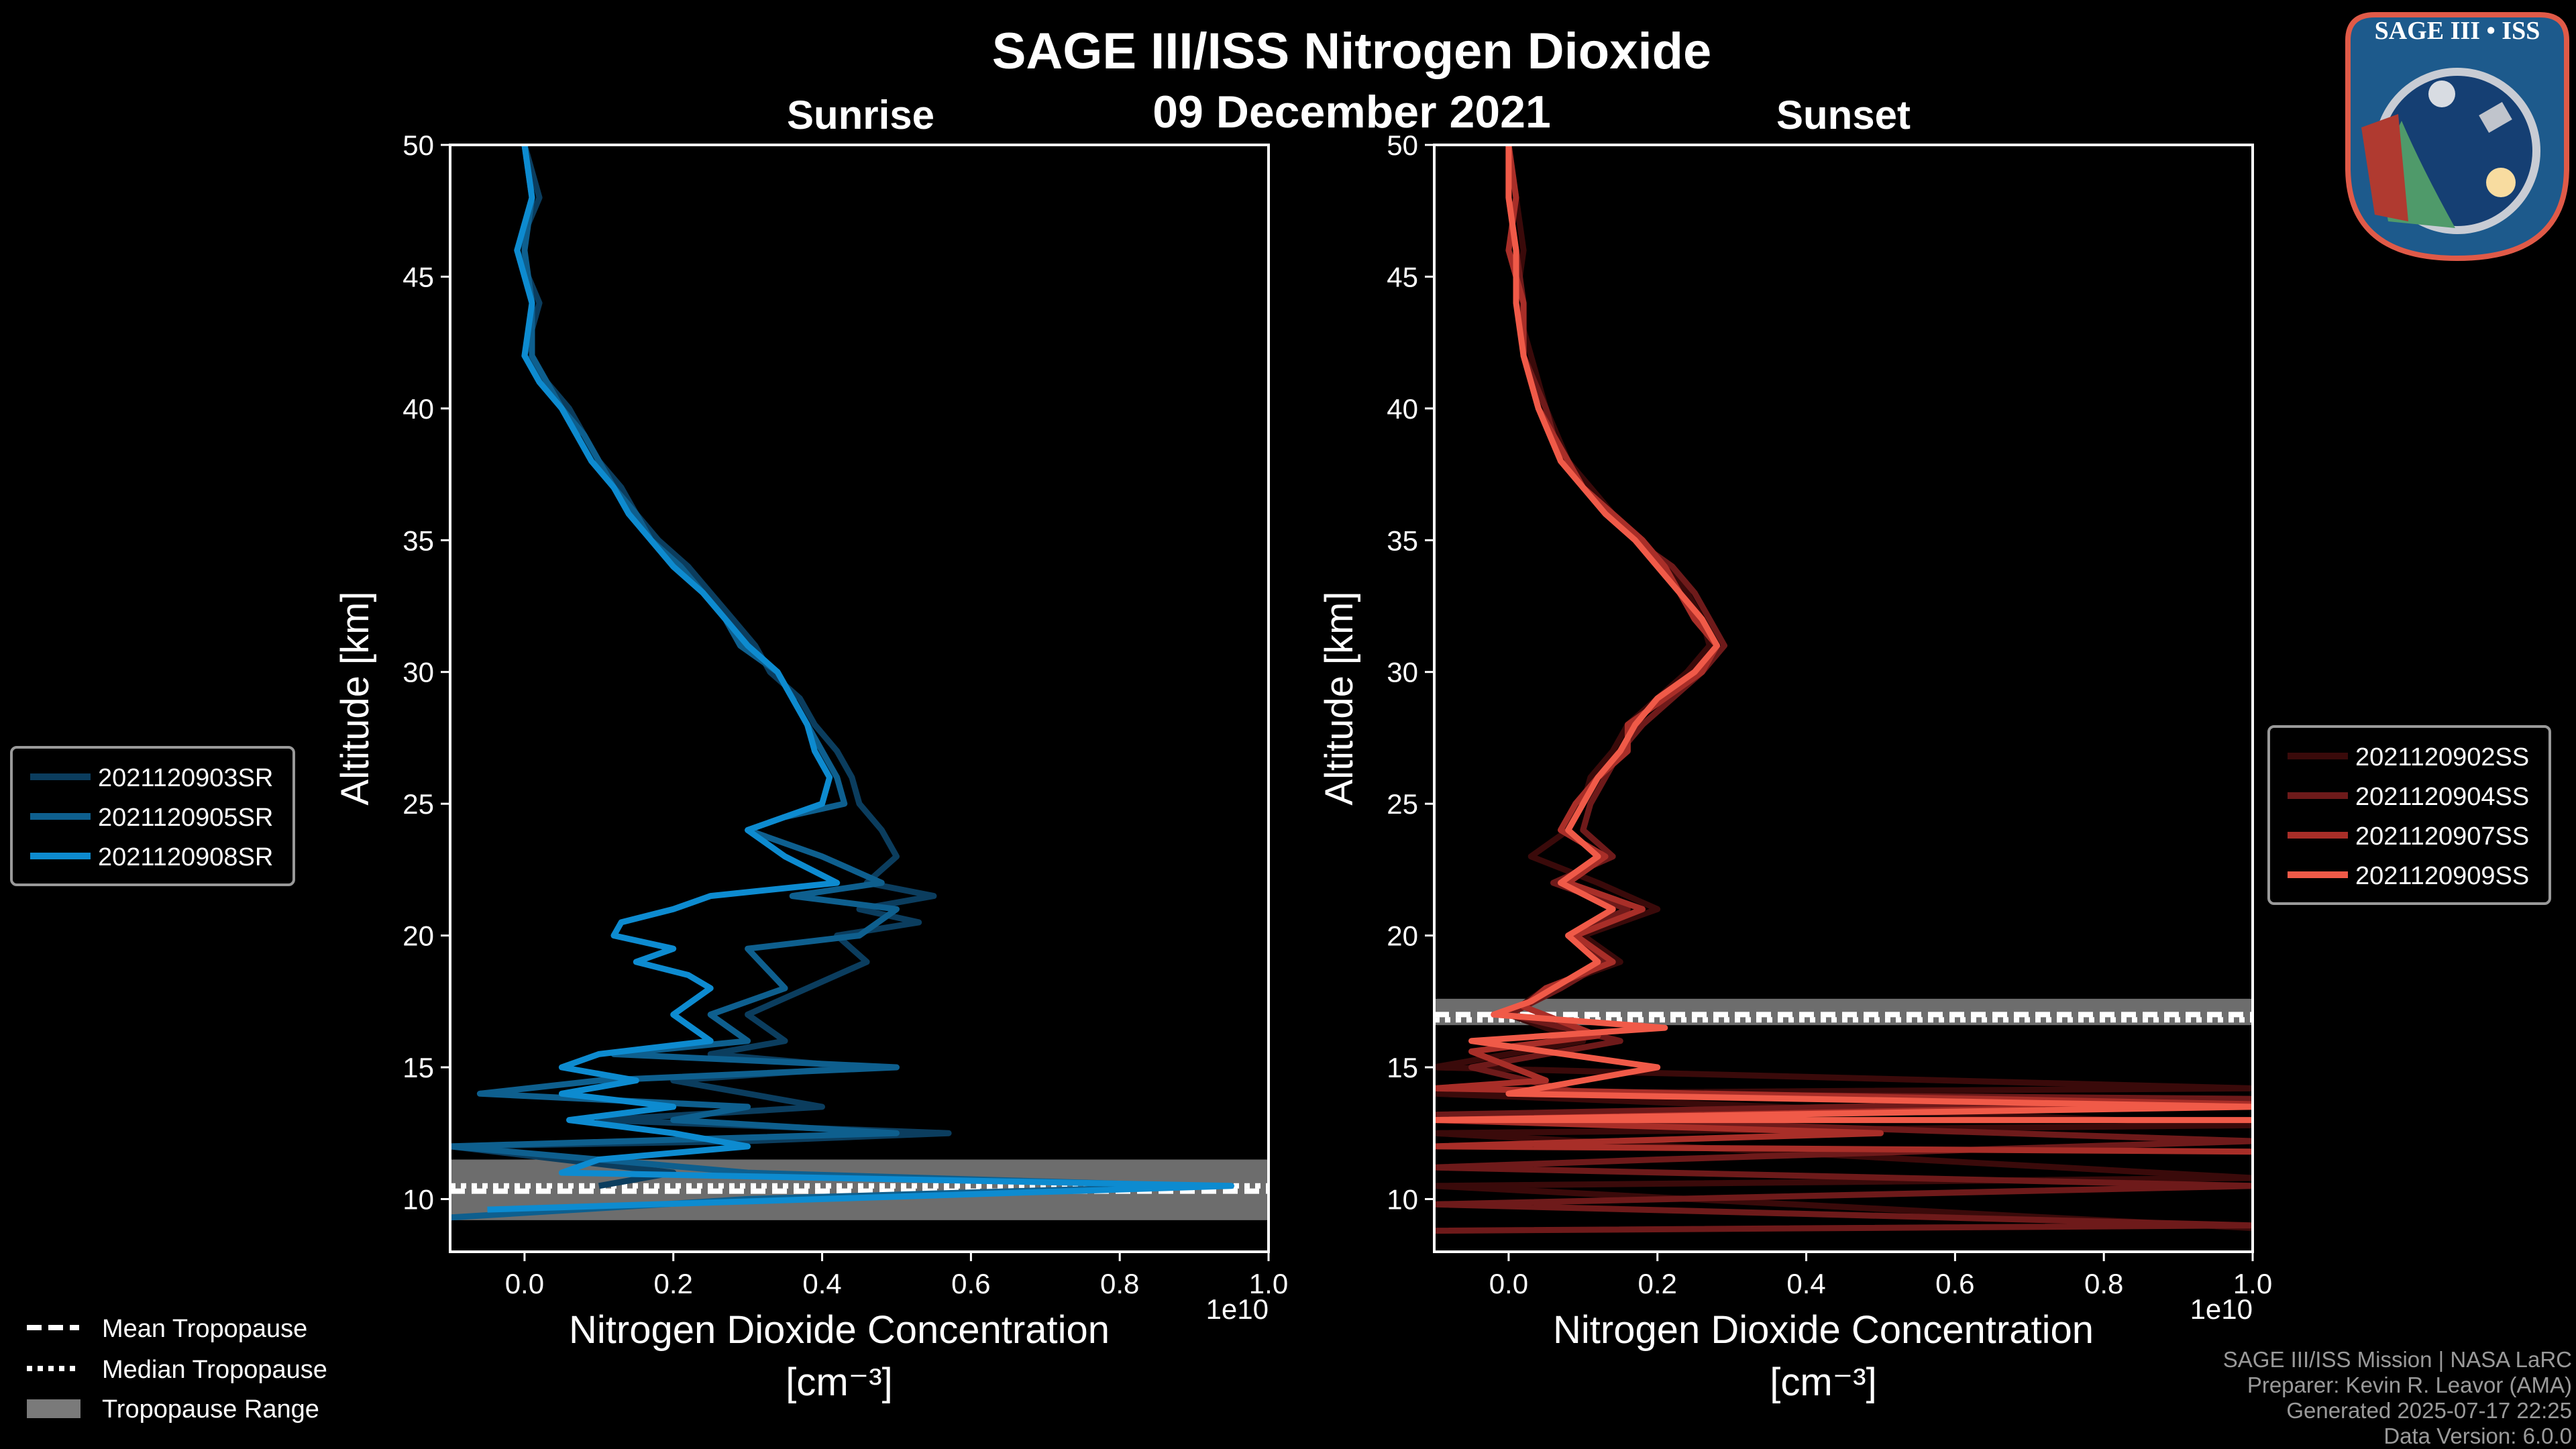 This screenshot has width=2576, height=1449. What do you see at coordinates (214, 1370) in the screenshot?
I see `median-tropopause-label: Median Tropopause` at bounding box center [214, 1370].